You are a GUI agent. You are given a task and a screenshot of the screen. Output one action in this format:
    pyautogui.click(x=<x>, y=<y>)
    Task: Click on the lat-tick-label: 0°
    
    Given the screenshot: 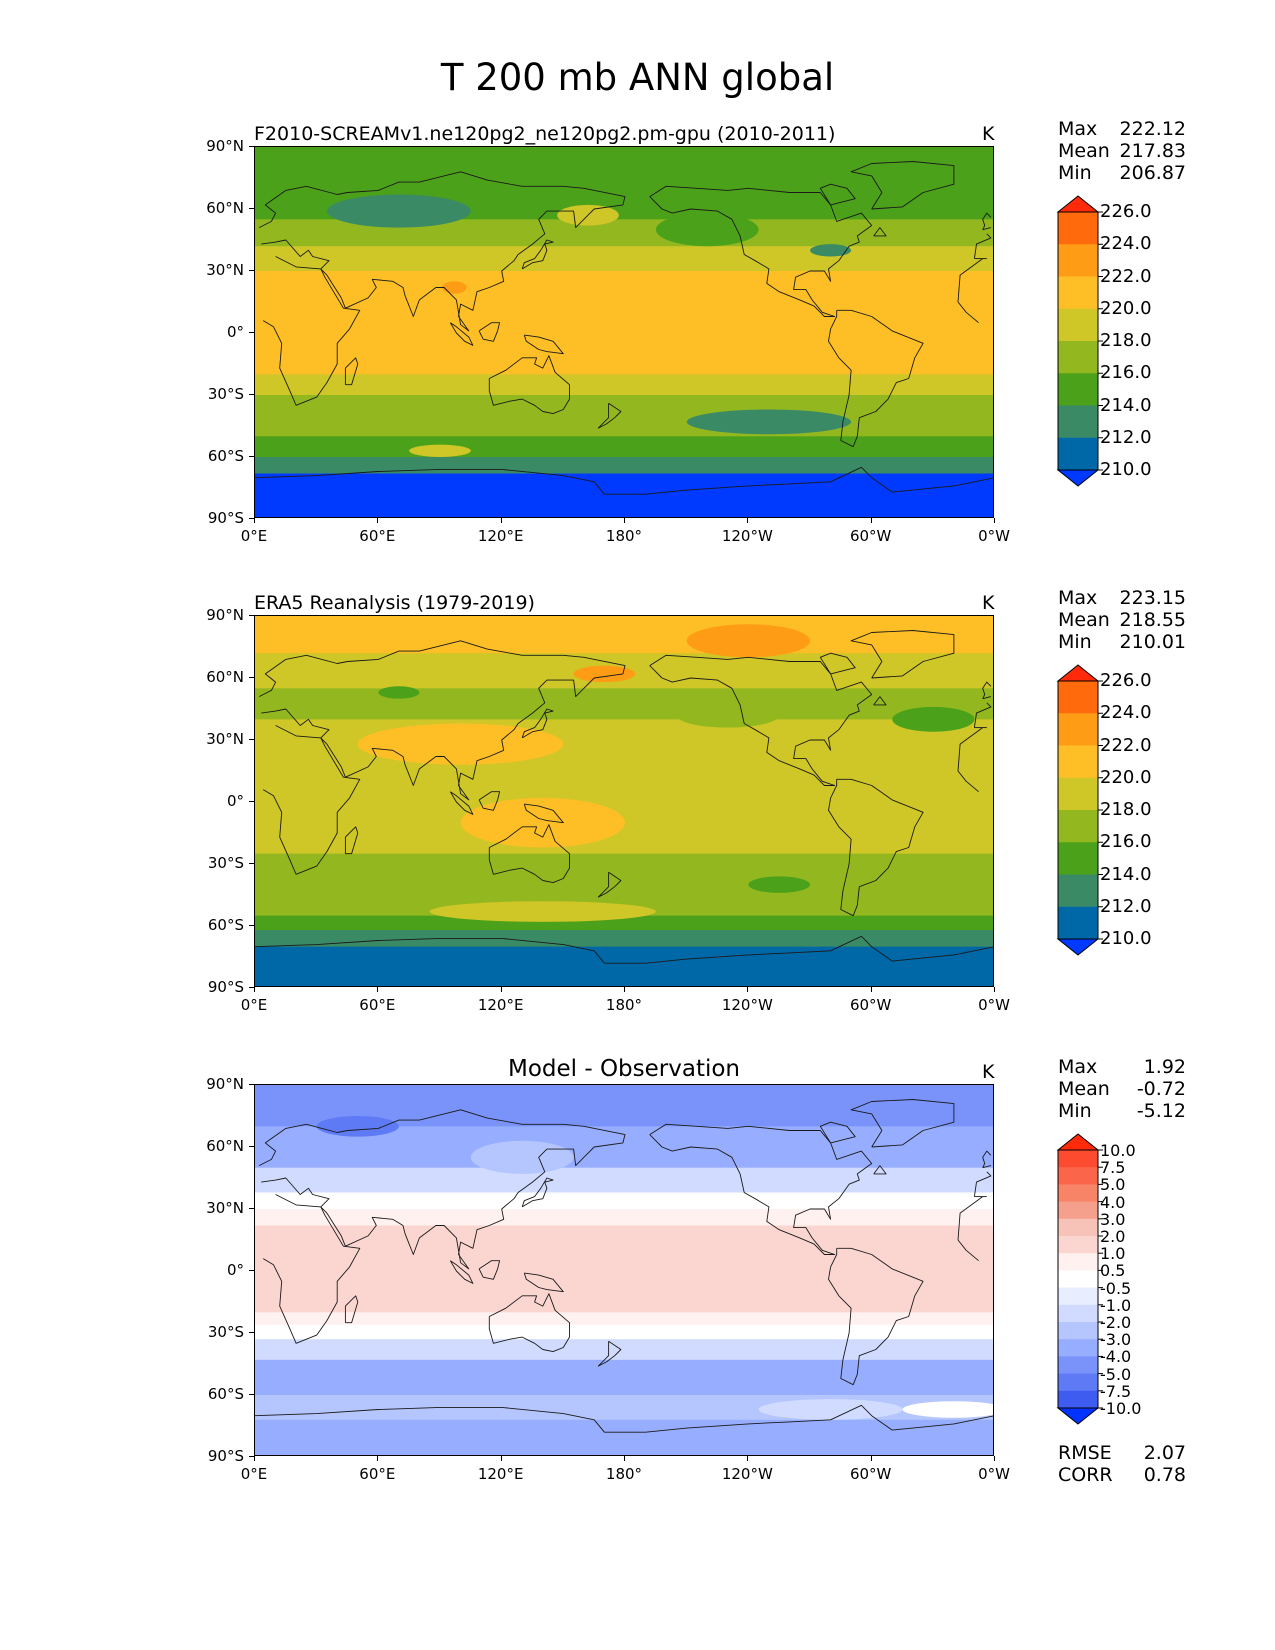 What is the action you would take?
    pyautogui.click(x=235, y=332)
    